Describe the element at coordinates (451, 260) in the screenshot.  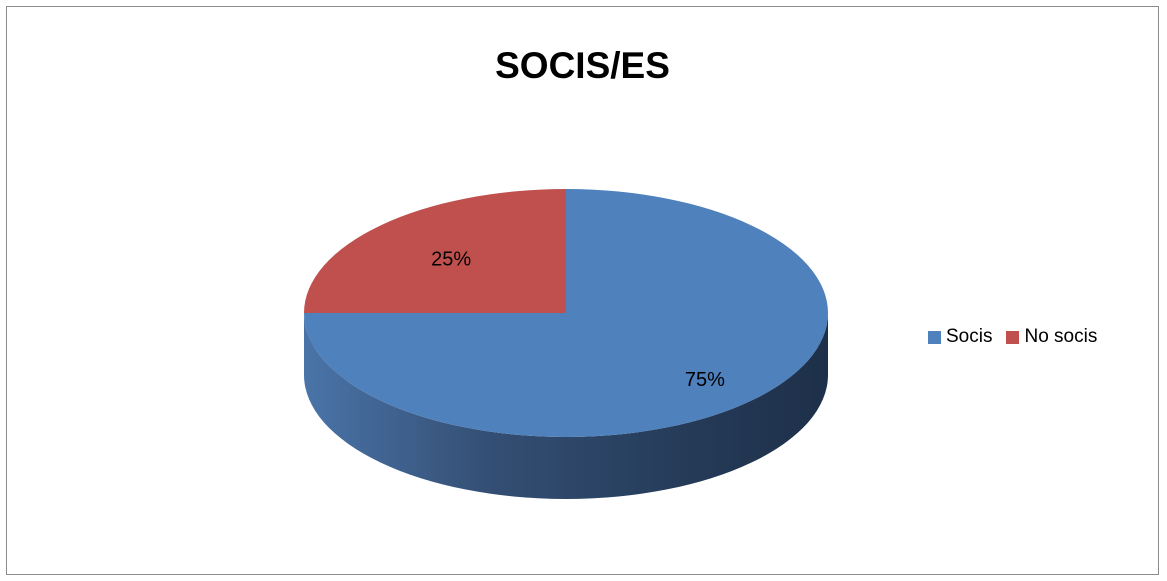
I see `data-label-no-socis: 25%` at that location.